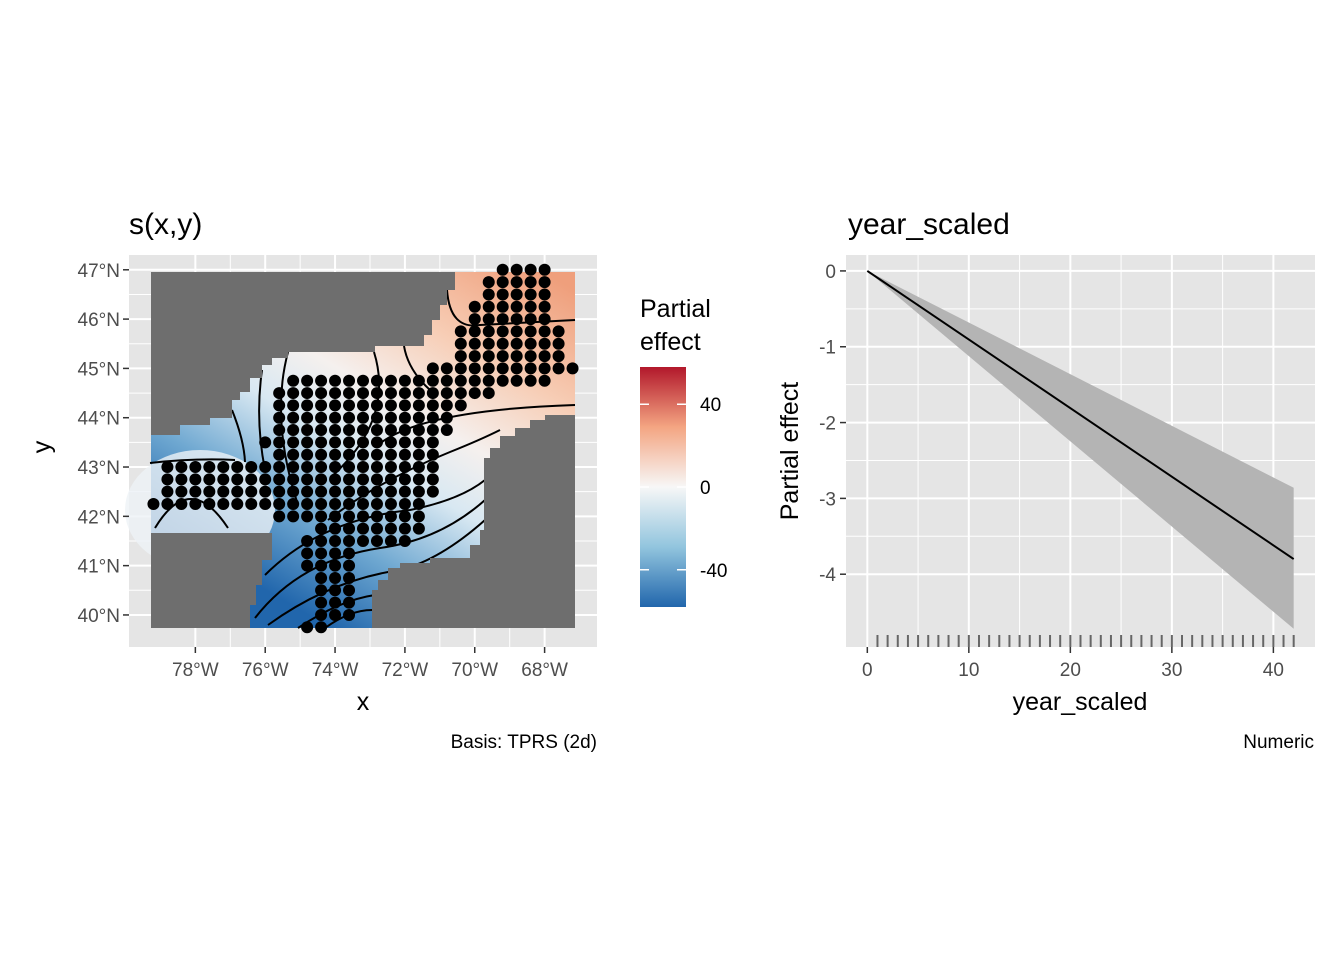 Image resolution: width=1344 pixels, height=960 pixels. What do you see at coordinates (827, 424) in the screenshot?
I see `line-y-tick-label: -2` at bounding box center [827, 424].